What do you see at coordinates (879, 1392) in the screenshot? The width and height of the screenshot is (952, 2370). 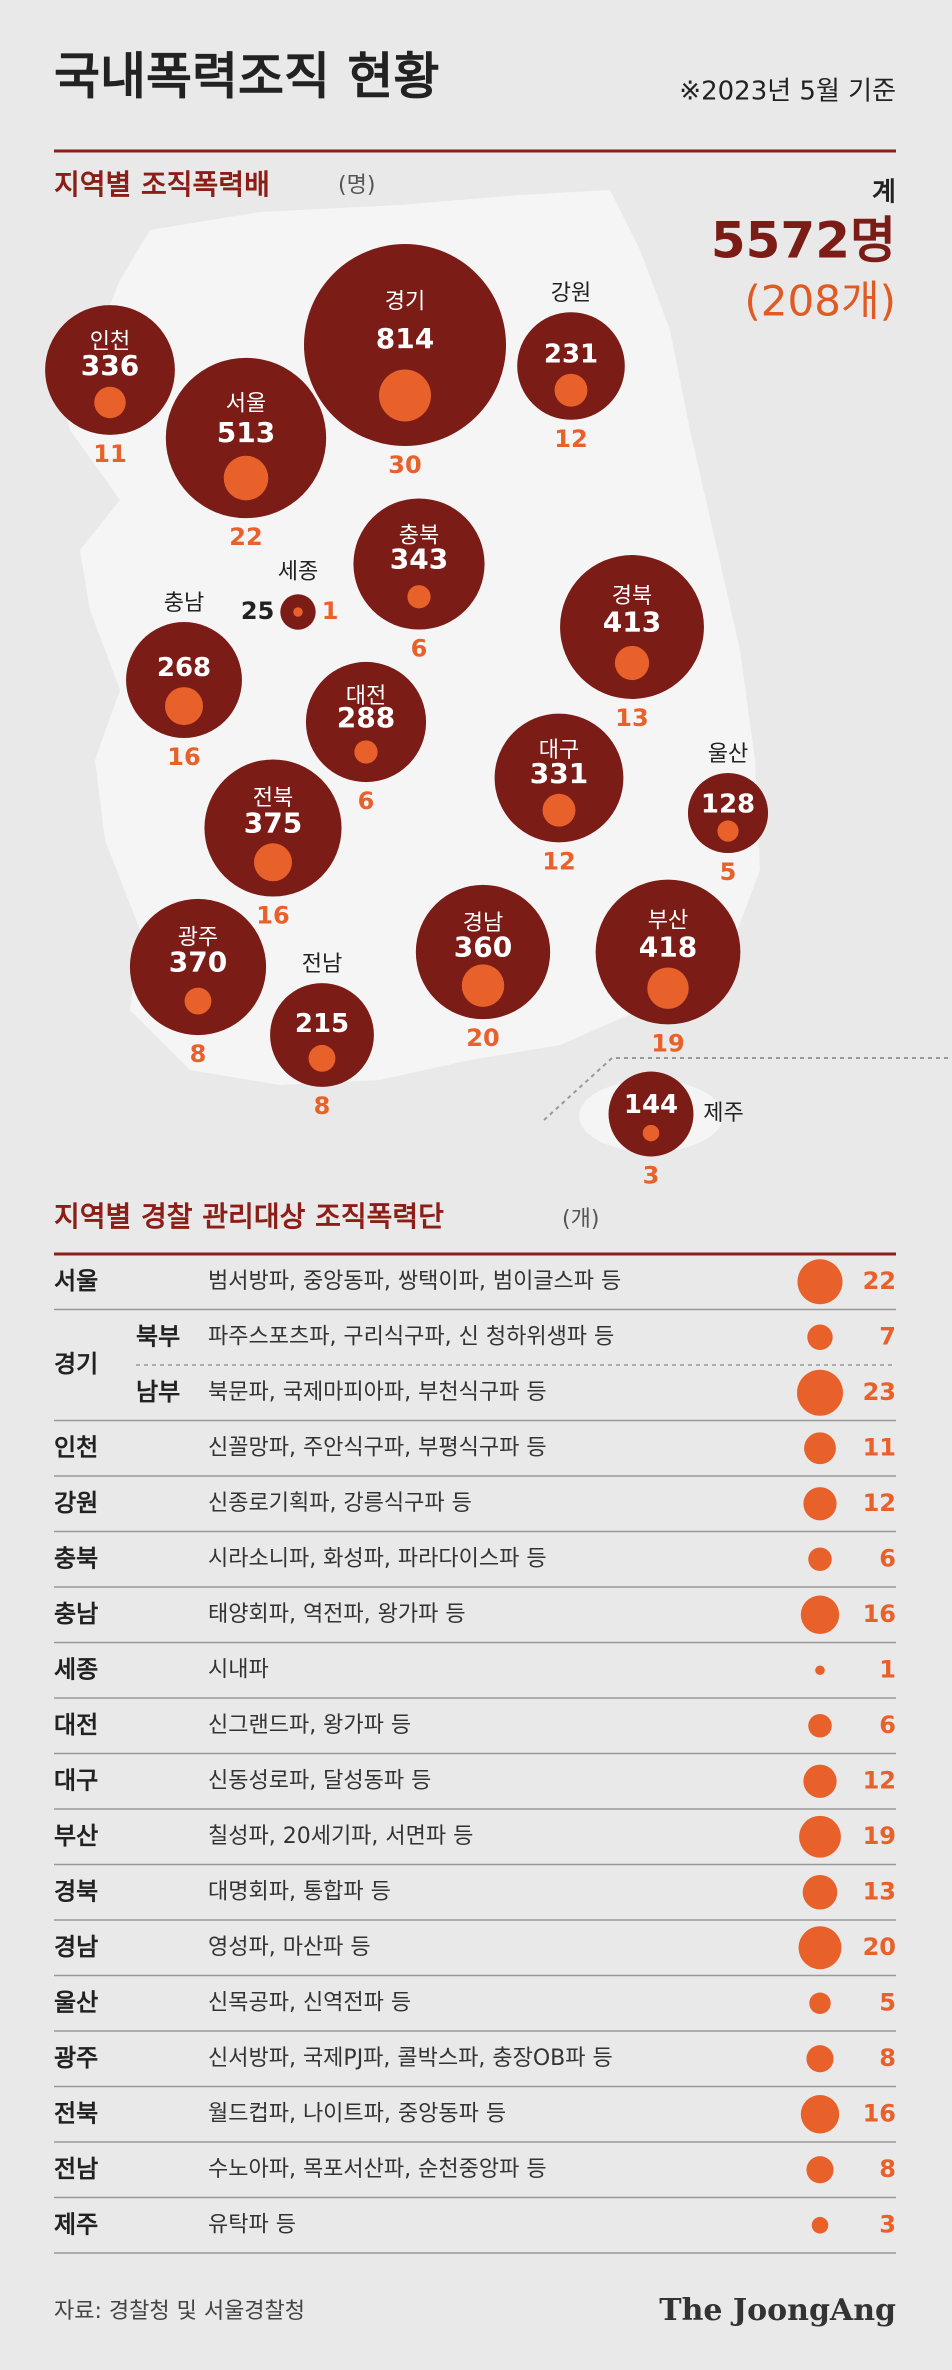 I see `count-value: 23` at bounding box center [879, 1392].